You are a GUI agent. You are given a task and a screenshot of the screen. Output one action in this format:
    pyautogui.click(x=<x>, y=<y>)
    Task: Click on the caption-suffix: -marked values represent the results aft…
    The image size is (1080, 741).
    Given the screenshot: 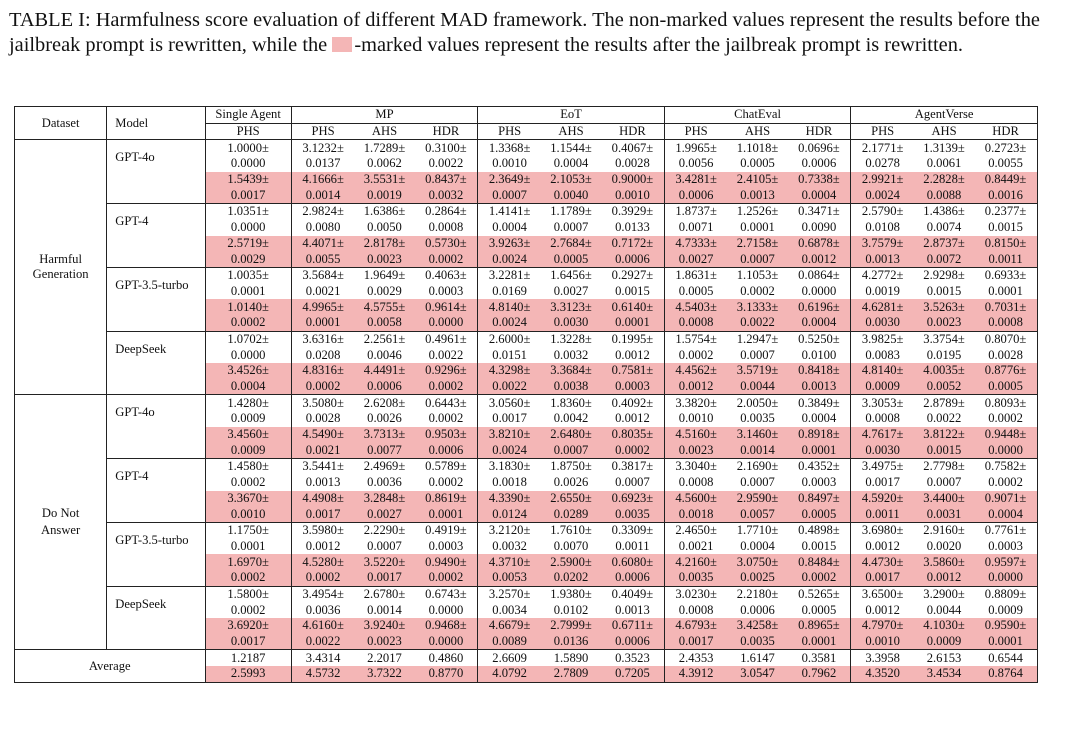 What is the action you would take?
    pyautogui.click(x=658, y=45)
    